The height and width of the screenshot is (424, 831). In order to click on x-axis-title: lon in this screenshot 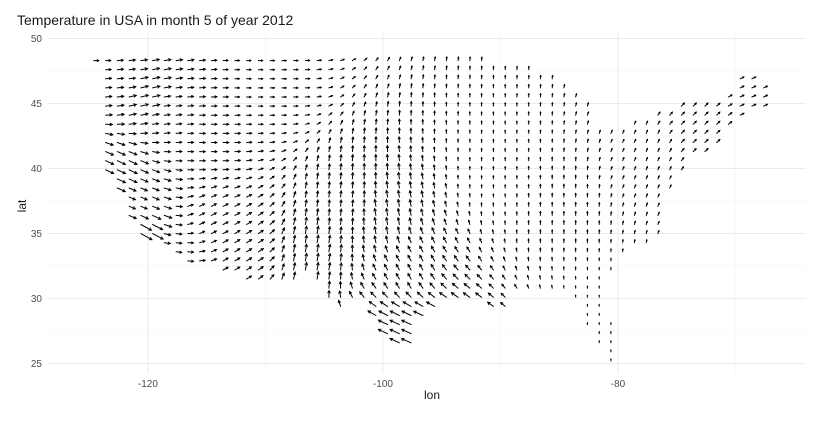, I will do `click(432, 395)`.